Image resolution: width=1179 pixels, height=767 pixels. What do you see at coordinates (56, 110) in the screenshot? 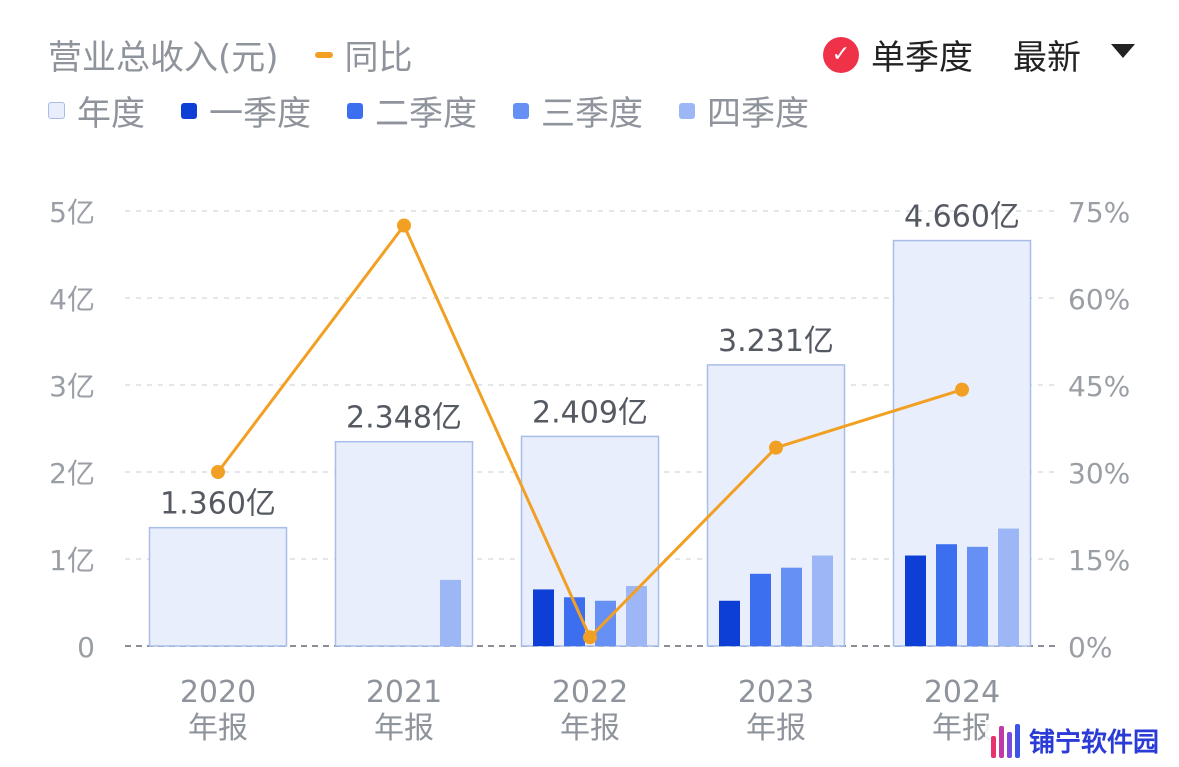
I see `annual-swatch-icon` at bounding box center [56, 110].